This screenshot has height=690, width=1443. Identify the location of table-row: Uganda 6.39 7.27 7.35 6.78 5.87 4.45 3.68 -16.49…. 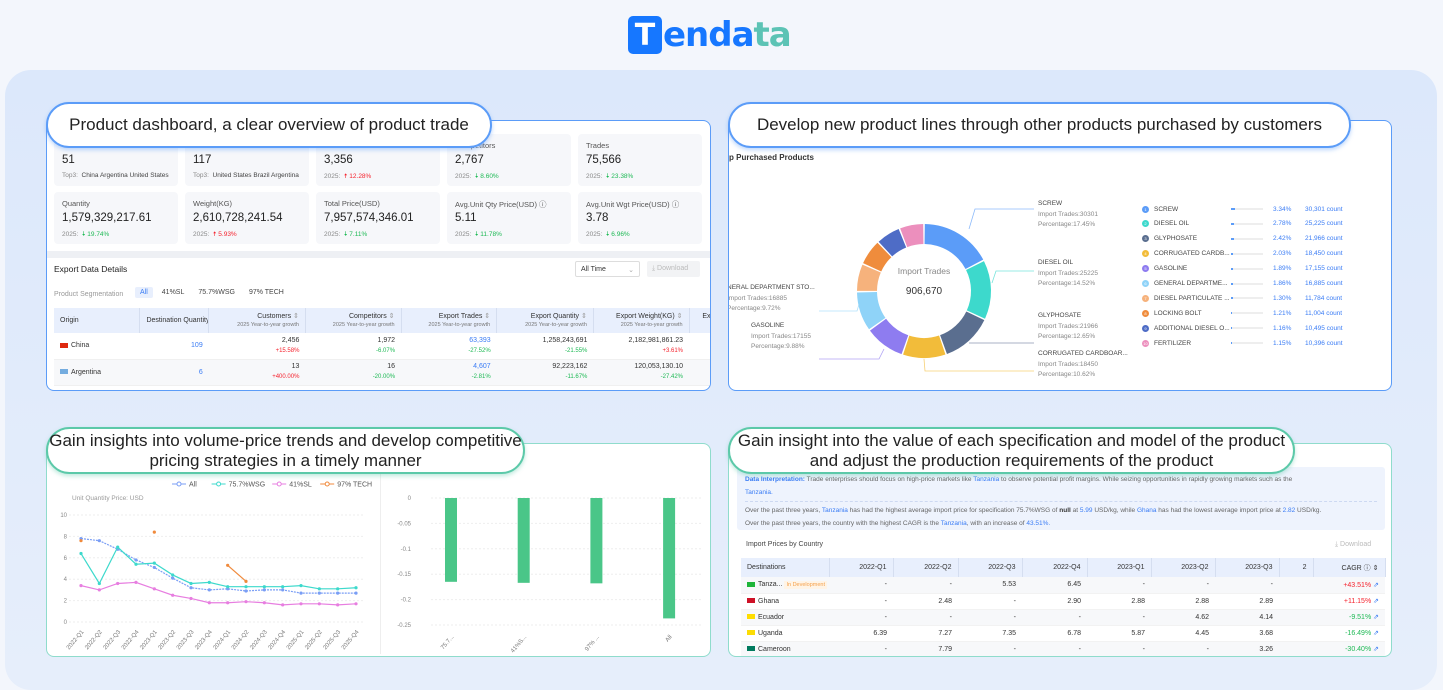
(1063, 633).